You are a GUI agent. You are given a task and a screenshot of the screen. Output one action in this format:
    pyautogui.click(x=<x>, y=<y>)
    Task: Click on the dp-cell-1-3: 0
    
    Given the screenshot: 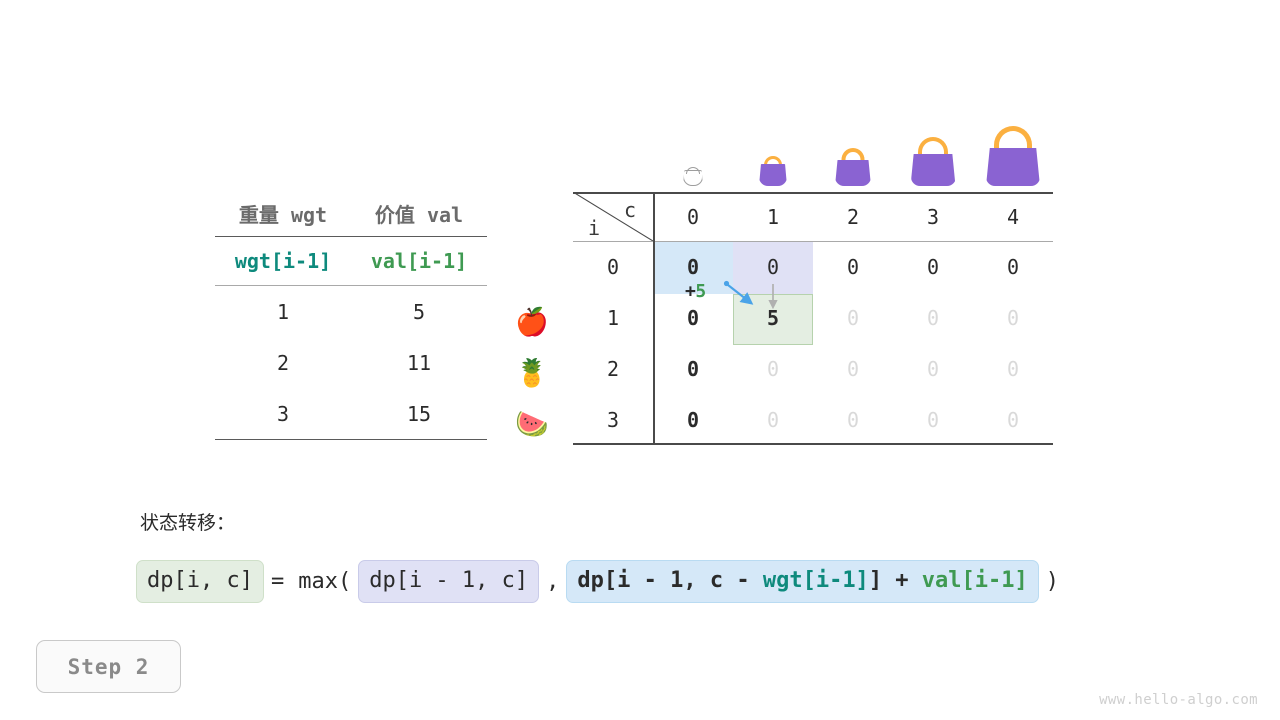 What is the action you would take?
    pyautogui.click(x=933, y=317)
    